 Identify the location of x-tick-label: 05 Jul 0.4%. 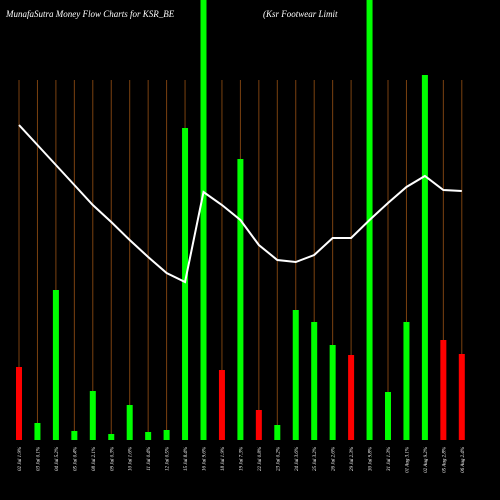
(75, 459).